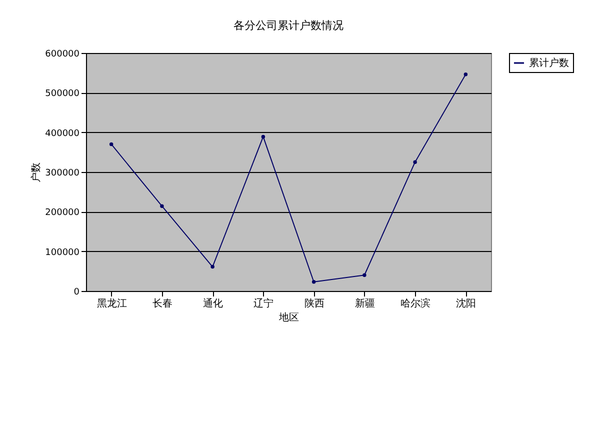 The height and width of the screenshot is (424, 600). Describe the element at coordinates (62, 253) in the screenshot. I see `y-tick-label: 100000` at that location.